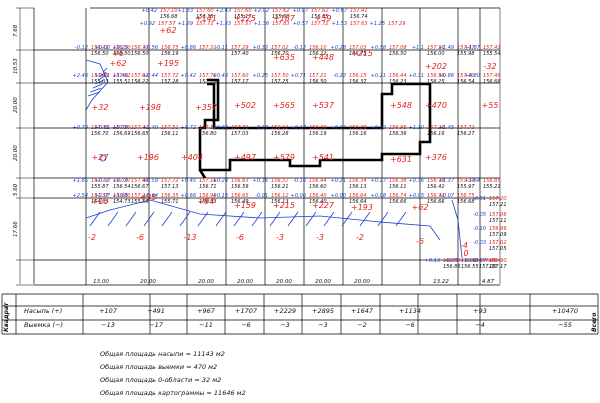 The height and width of the screenshot is (403, 600). Describe the element at coordinates (16, 30) in the screenshot. I see `row-dimension: 7.68` at that location.